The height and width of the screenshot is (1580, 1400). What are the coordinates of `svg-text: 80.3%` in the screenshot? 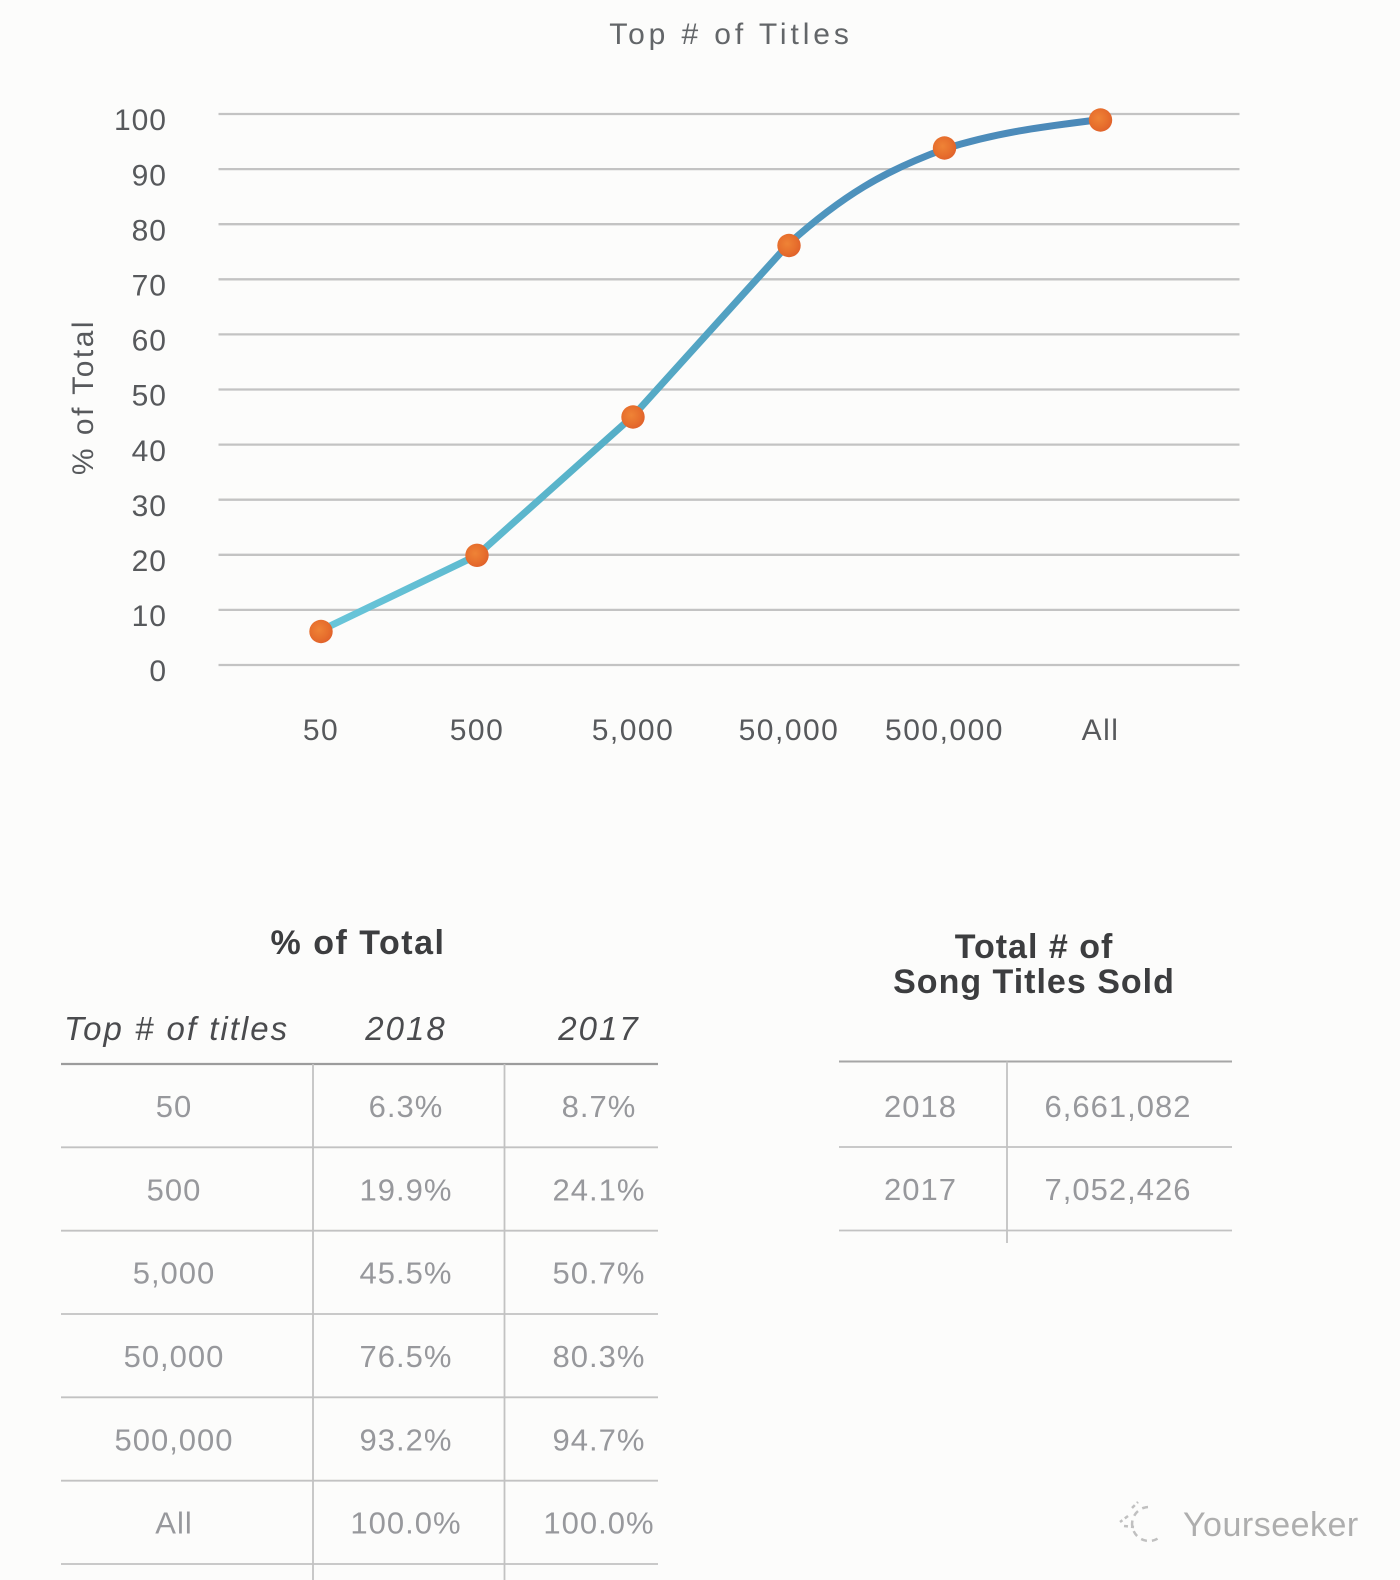 It's located at (599, 1356).